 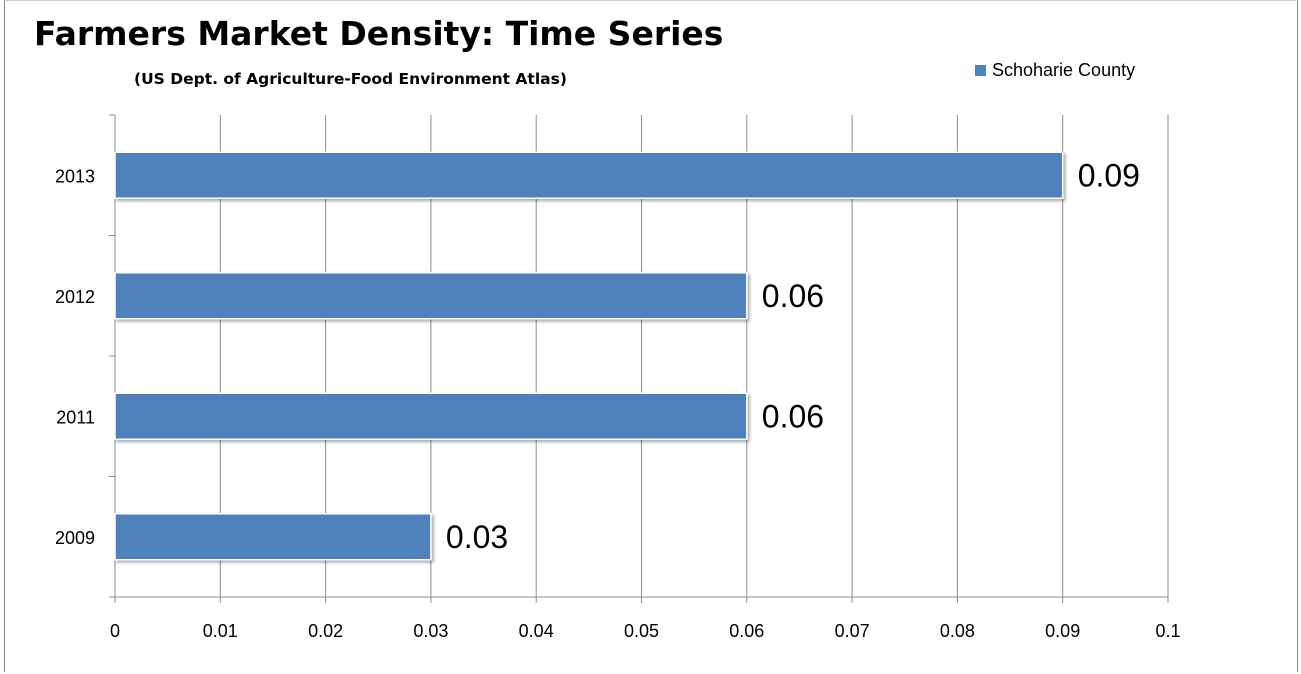 What do you see at coordinates (1167, 631) in the screenshot?
I see `x-tick-label: 0.1` at bounding box center [1167, 631].